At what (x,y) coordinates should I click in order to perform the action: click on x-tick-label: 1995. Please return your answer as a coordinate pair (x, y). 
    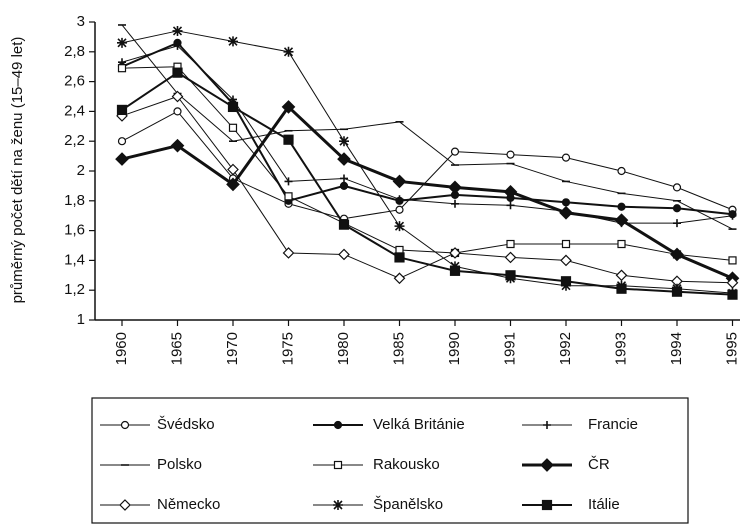
    Looking at the image, I should click on (731, 348).